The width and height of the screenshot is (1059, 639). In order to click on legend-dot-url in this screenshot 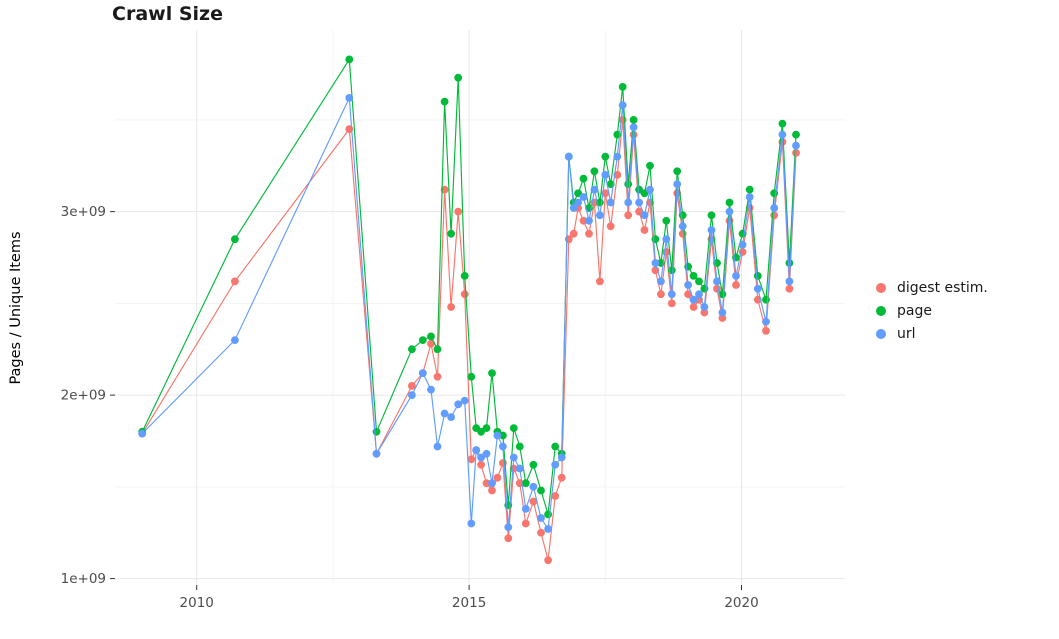, I will do `click(881, 334)`.